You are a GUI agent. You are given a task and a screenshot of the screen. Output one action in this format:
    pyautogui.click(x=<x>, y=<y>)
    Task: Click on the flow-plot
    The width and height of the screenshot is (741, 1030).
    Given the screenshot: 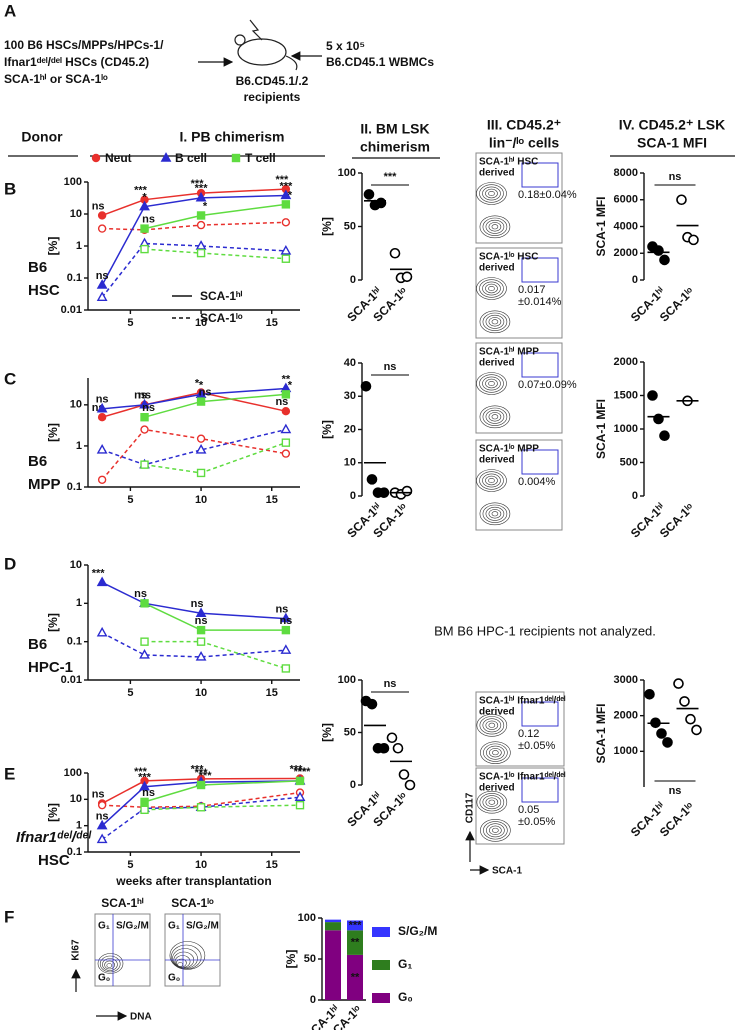 What is the action you would take?
    pyautogui.click(x=520, y=806)
    